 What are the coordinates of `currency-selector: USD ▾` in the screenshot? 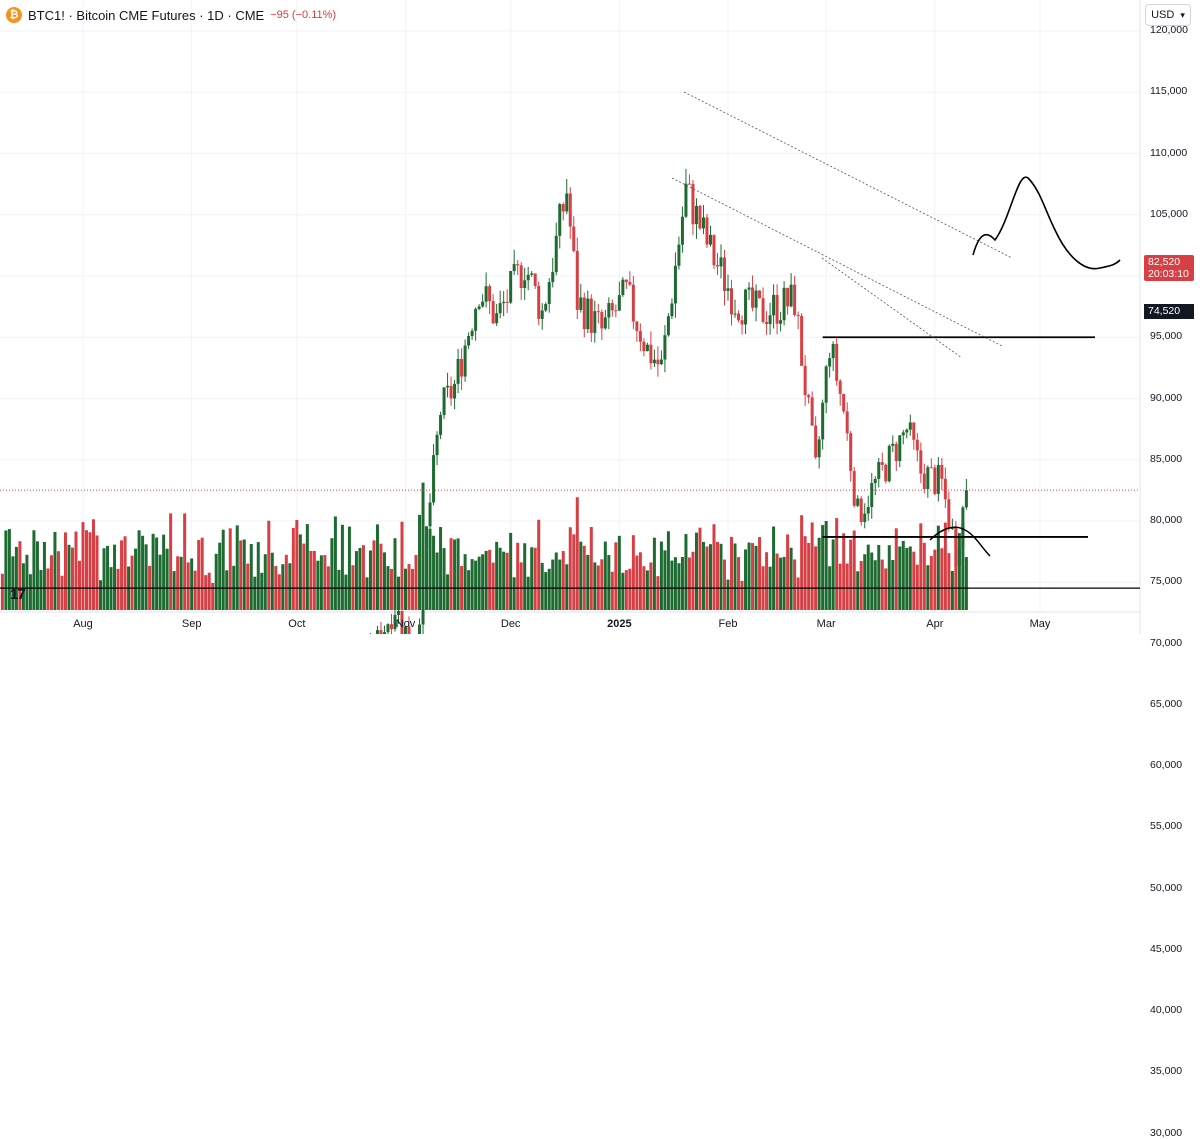 It's located at (1168, 15).